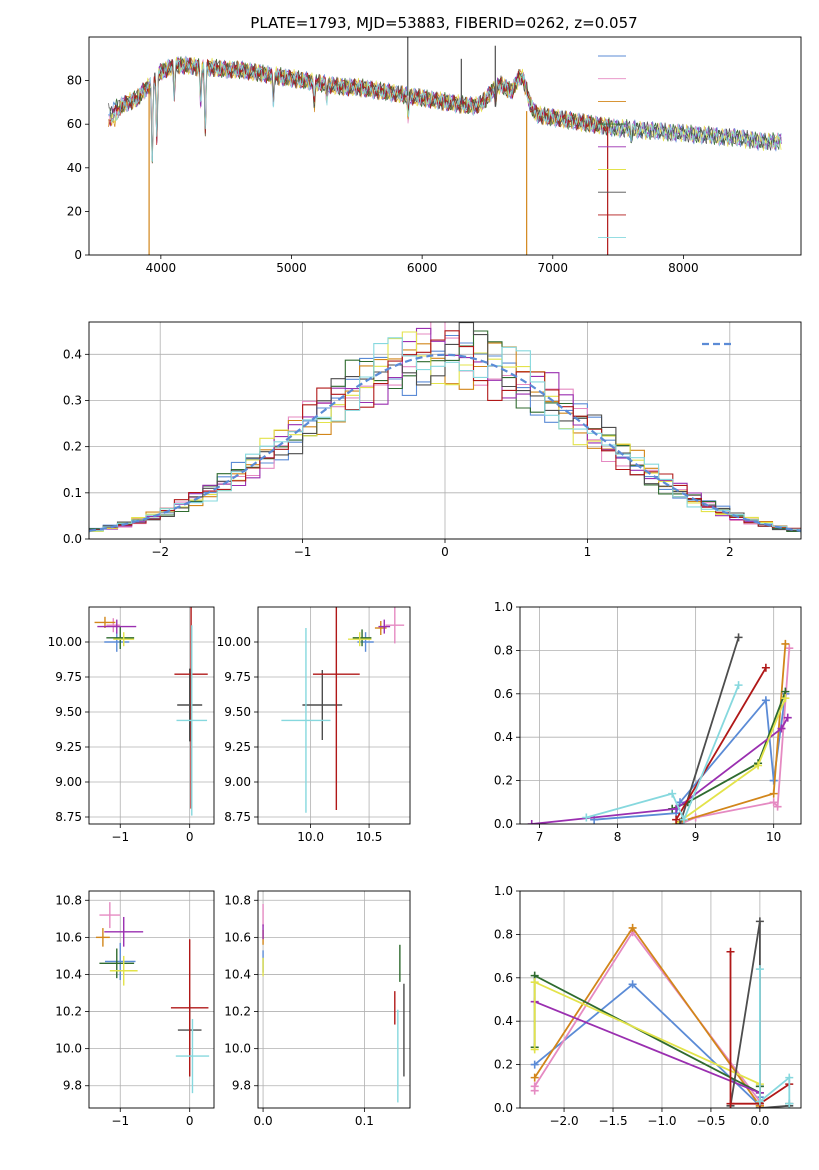  What do you see at coordinates (445, 435) in the screenshot?
I see `histogram-series-step` at bounding box center [445, 435].